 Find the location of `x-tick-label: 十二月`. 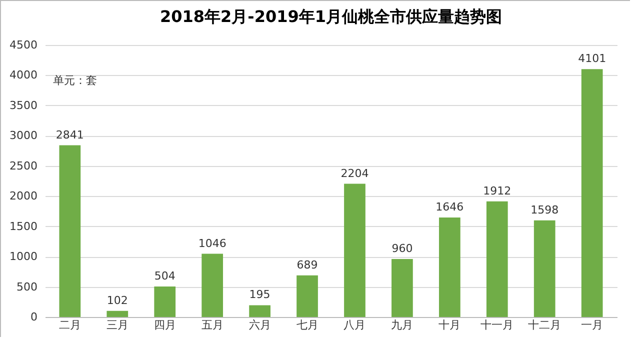

x-tick-label: 十二月 is located at coordinates (545, 325).